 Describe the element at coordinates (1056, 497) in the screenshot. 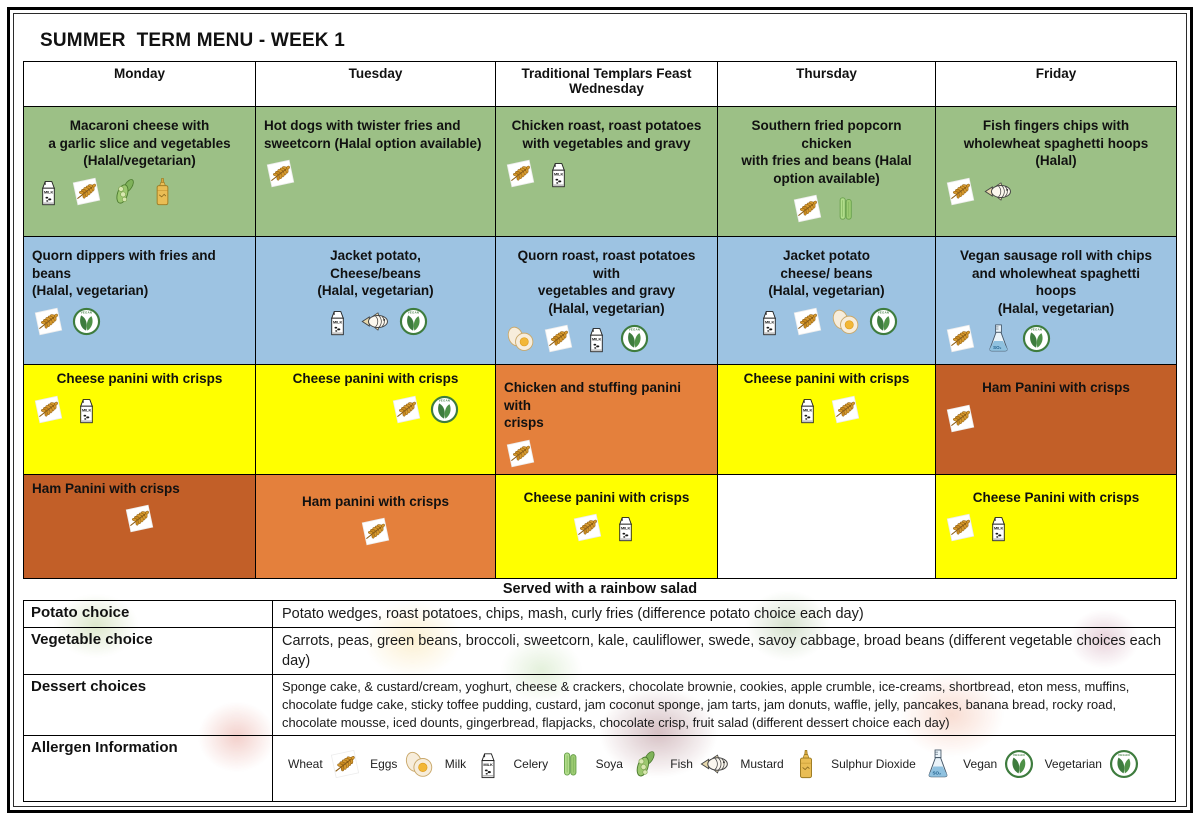

I see `meal-text: Cheese Panini with crisps` at that location.